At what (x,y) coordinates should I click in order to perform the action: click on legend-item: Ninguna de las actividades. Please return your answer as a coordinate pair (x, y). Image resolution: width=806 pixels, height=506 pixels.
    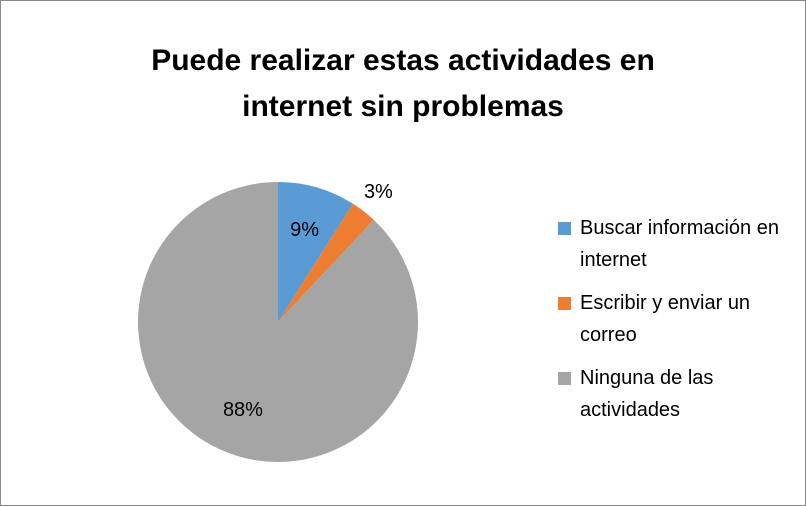
    Looking at the image, I should click on (676, 394).